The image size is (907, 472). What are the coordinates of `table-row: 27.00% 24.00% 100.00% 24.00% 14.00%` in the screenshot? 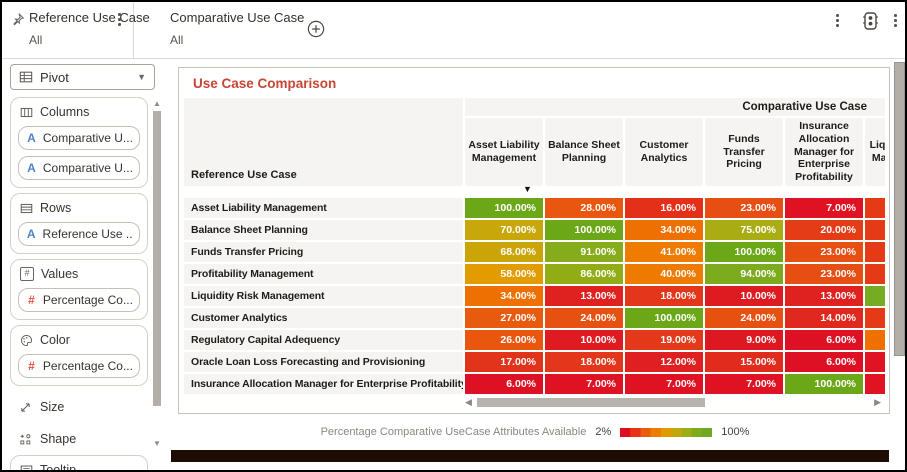 It's located at (675, 318).